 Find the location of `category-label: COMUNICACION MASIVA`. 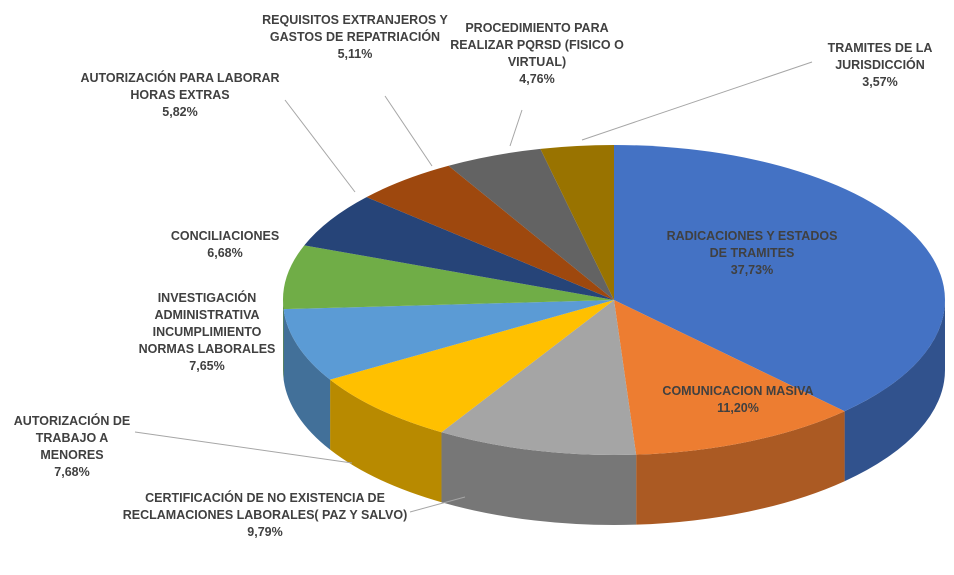

category-label: COMUNICACION MASIVA is located at coordinates (738, 391).